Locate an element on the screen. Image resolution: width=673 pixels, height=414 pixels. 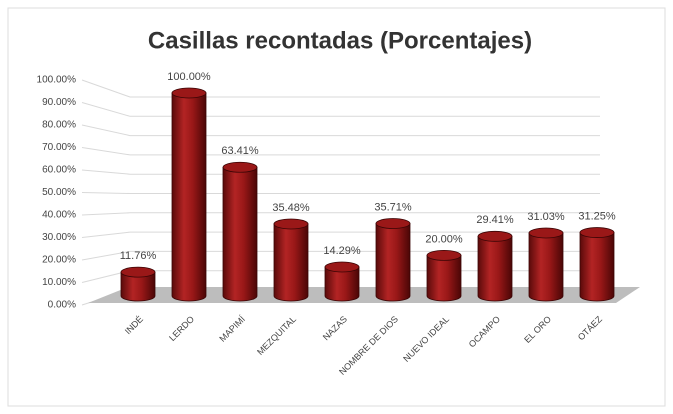
y-tick-label: 100.00% is located at coordinates (57, 80).